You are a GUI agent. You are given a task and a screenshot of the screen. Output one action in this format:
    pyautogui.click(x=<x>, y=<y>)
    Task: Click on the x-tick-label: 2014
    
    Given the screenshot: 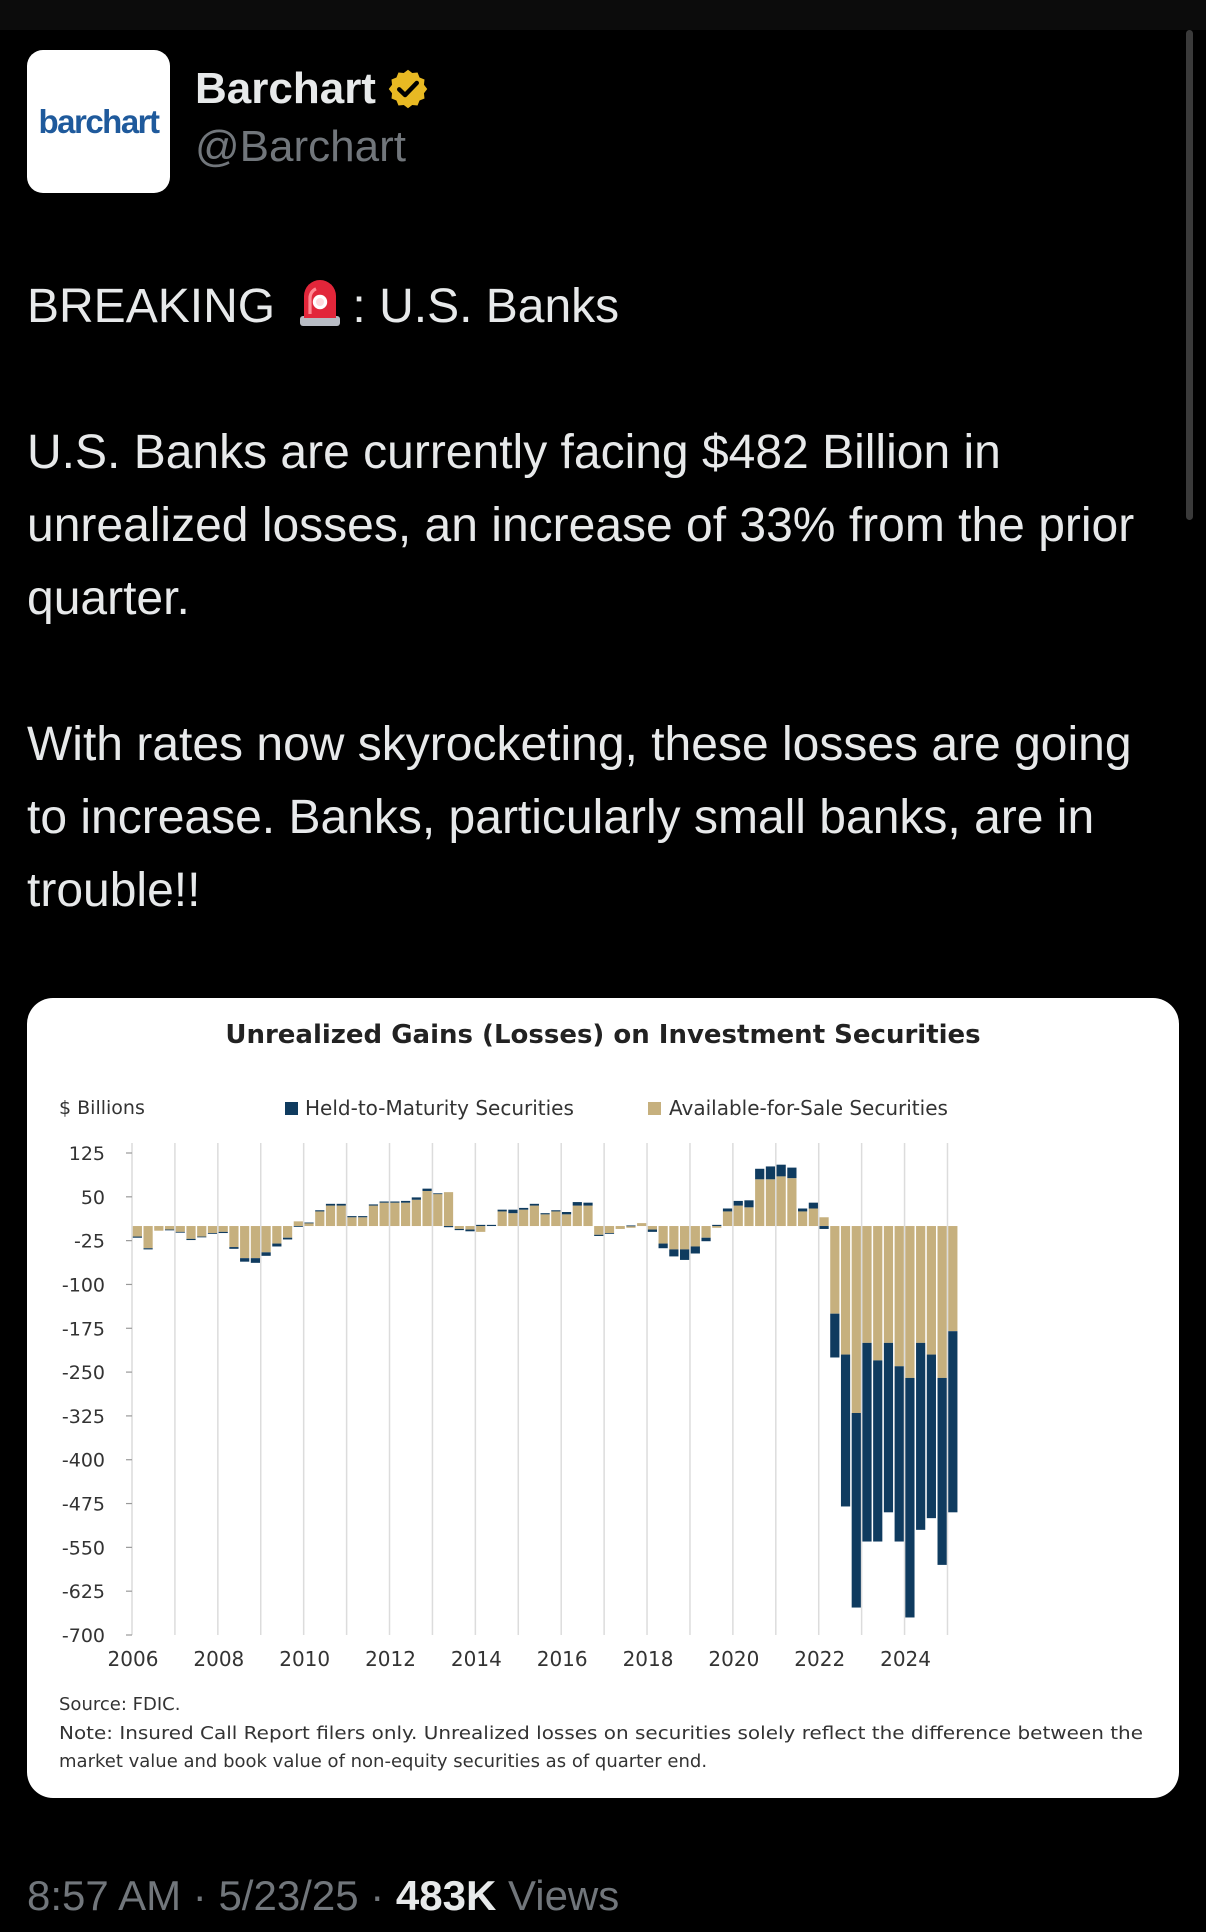 What is the action you would take?
    pyautogui.click(x=476, y=1659)
    